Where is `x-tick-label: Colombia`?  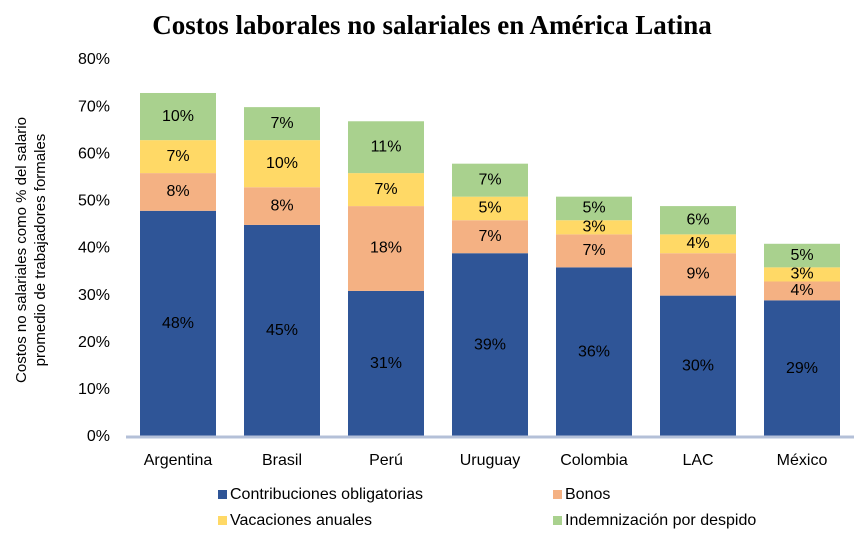 x-tick-label: Colombia is located at coordinates (594, 460).